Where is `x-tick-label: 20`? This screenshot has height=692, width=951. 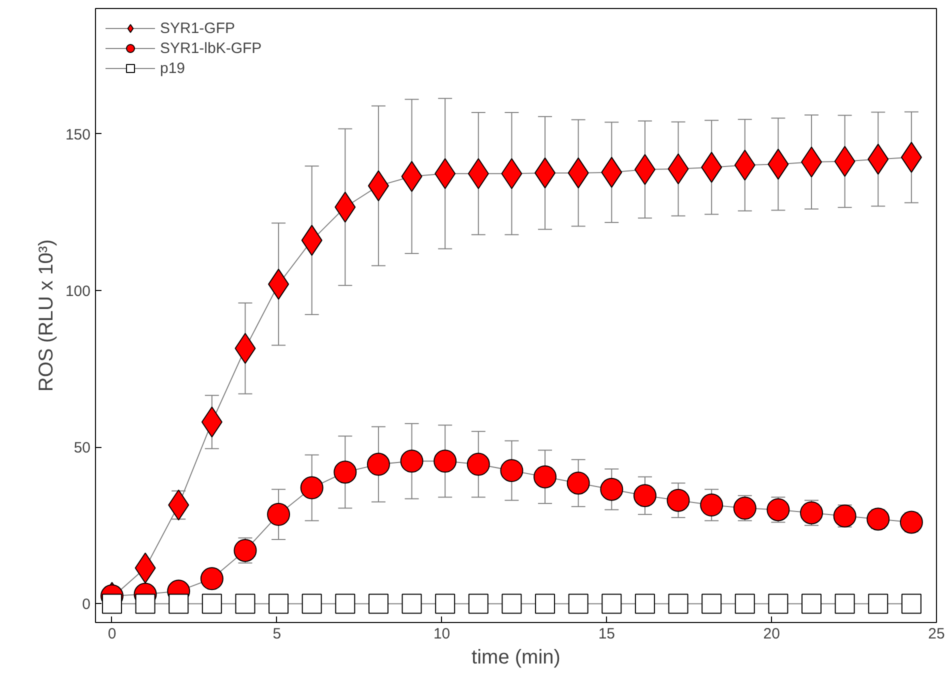 x-tick-label: 20 is located at coordinates (771, 634).